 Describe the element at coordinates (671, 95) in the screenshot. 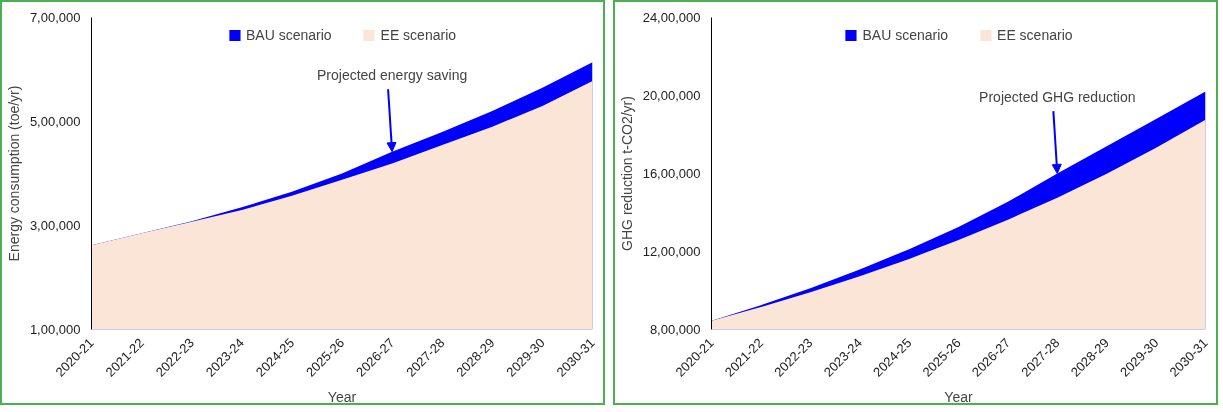

I see `y-tick-label: 20,00,000` at that location.